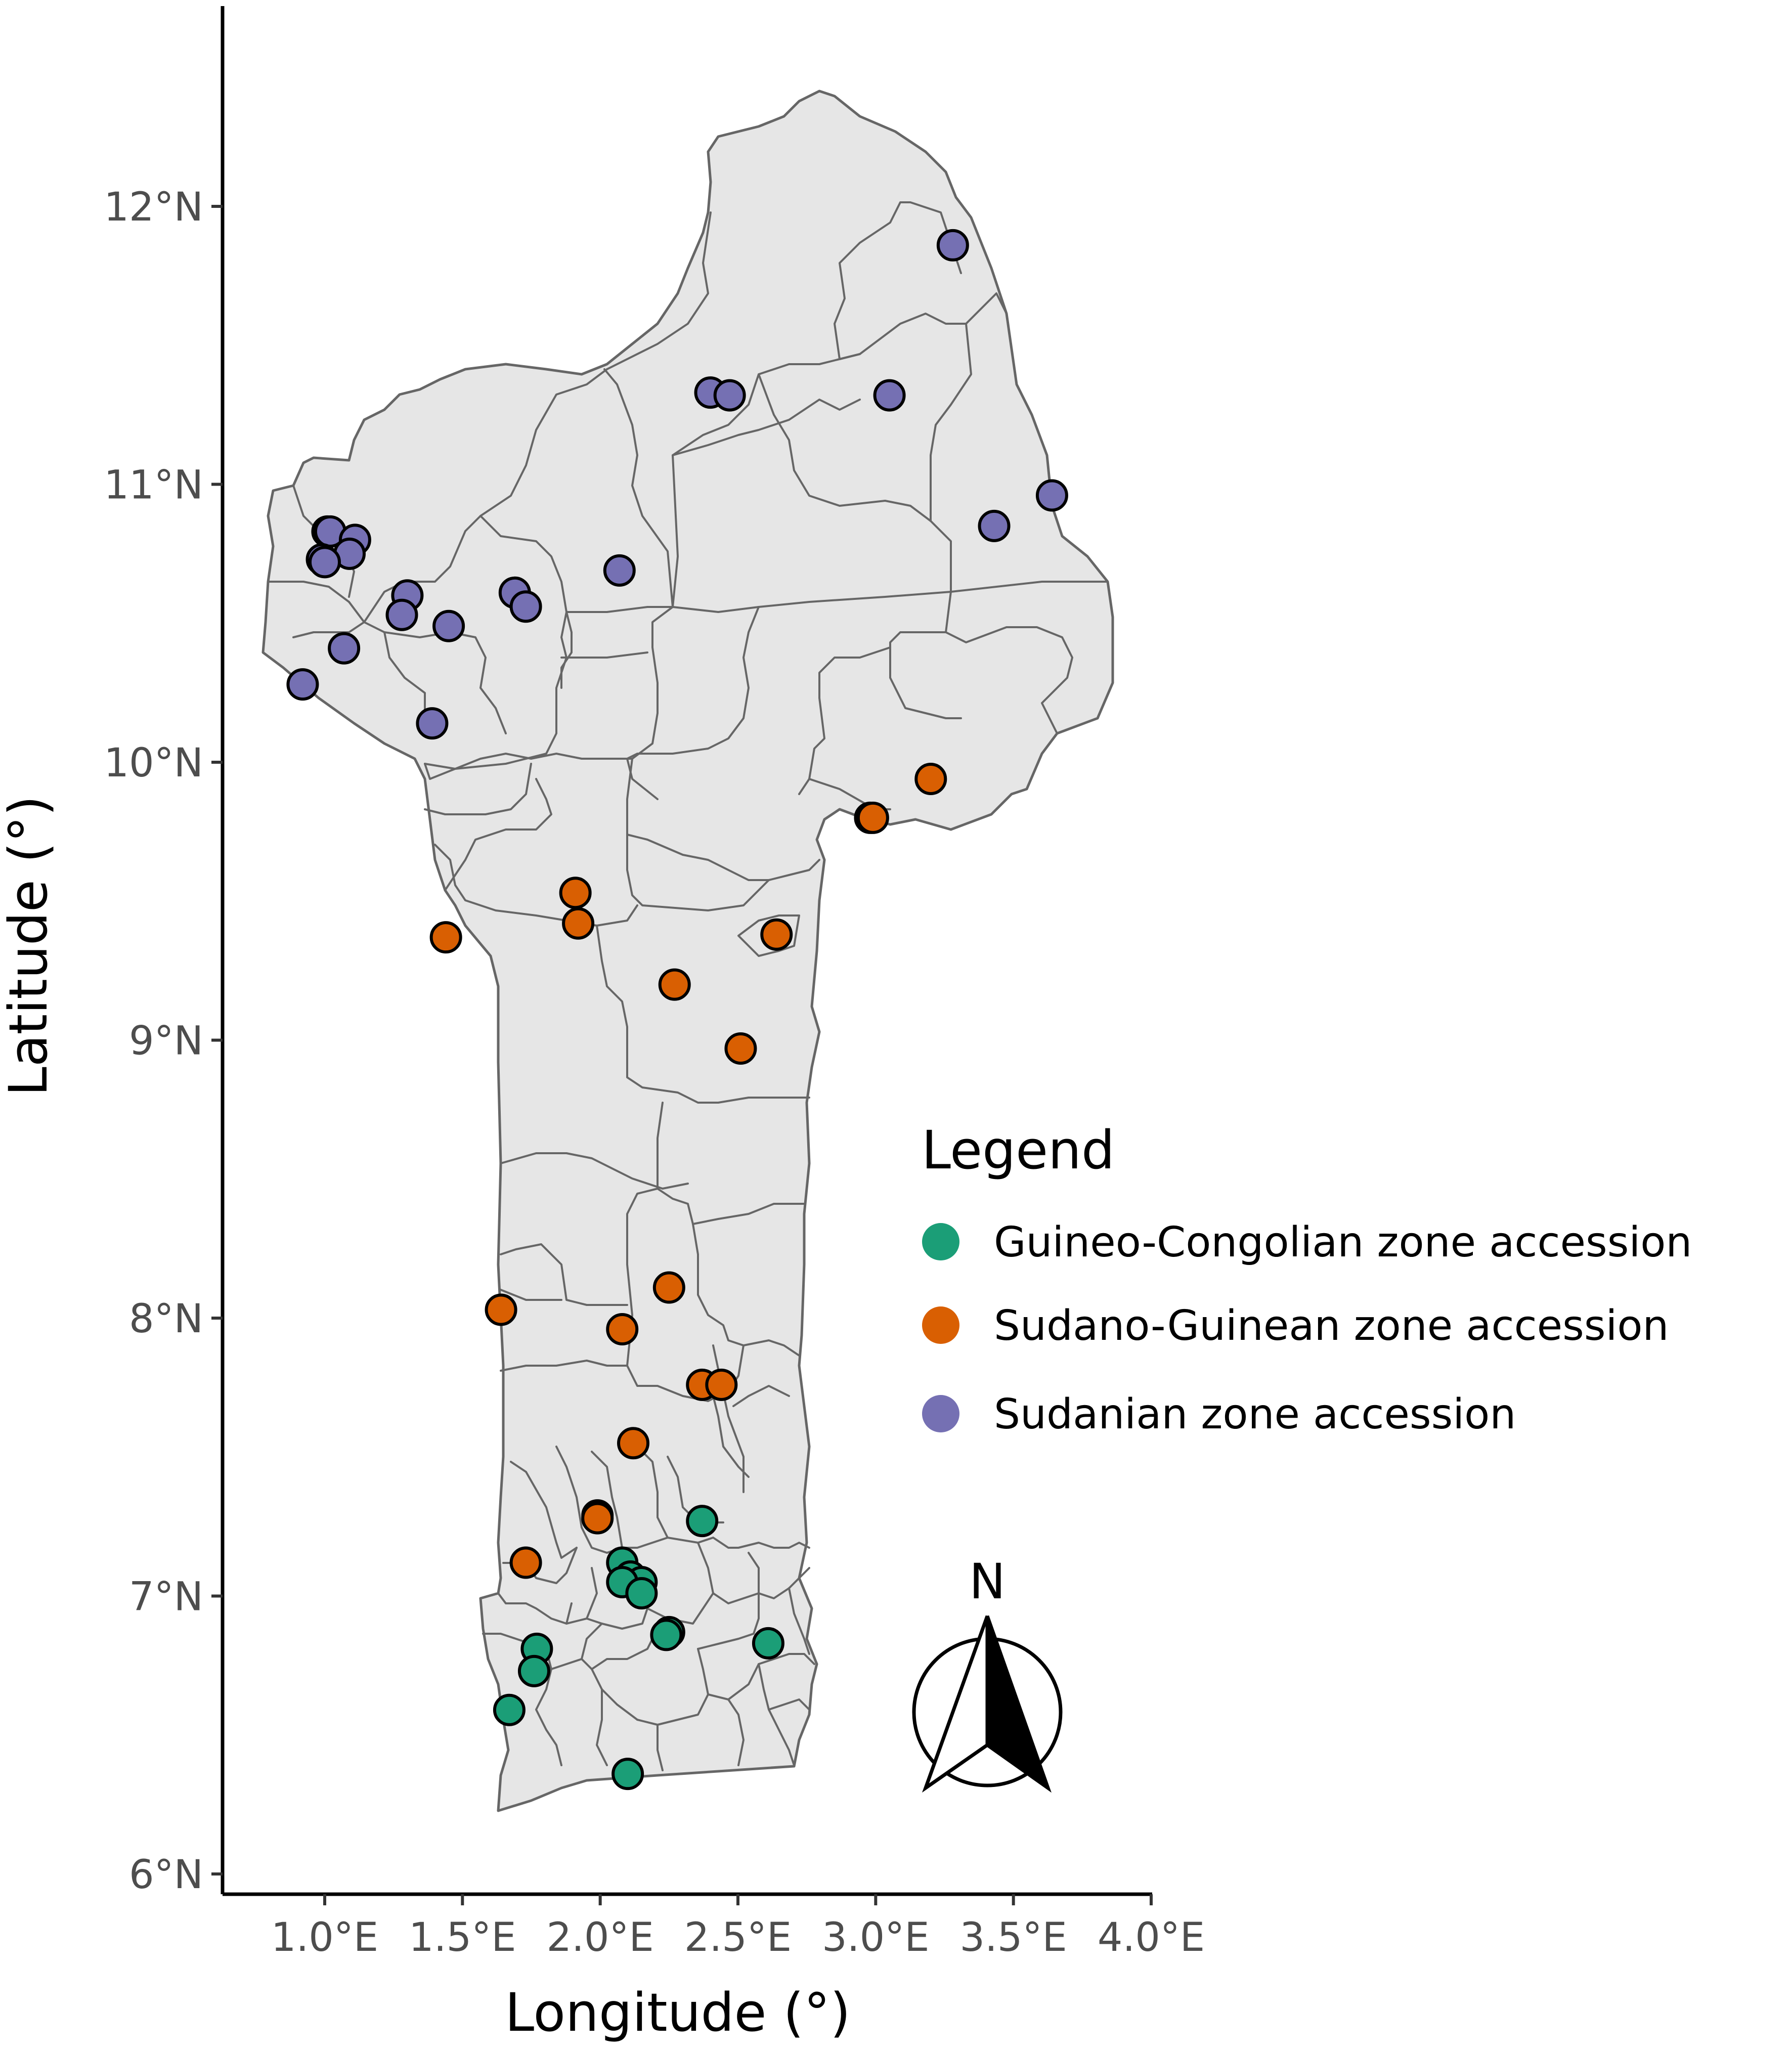  I want to click on x-axis-ticks: 1.0°E 1.5°E 2.0°E 2.5°E 3.0°E 3.5°E 4.0°E, so click(738, 1927).